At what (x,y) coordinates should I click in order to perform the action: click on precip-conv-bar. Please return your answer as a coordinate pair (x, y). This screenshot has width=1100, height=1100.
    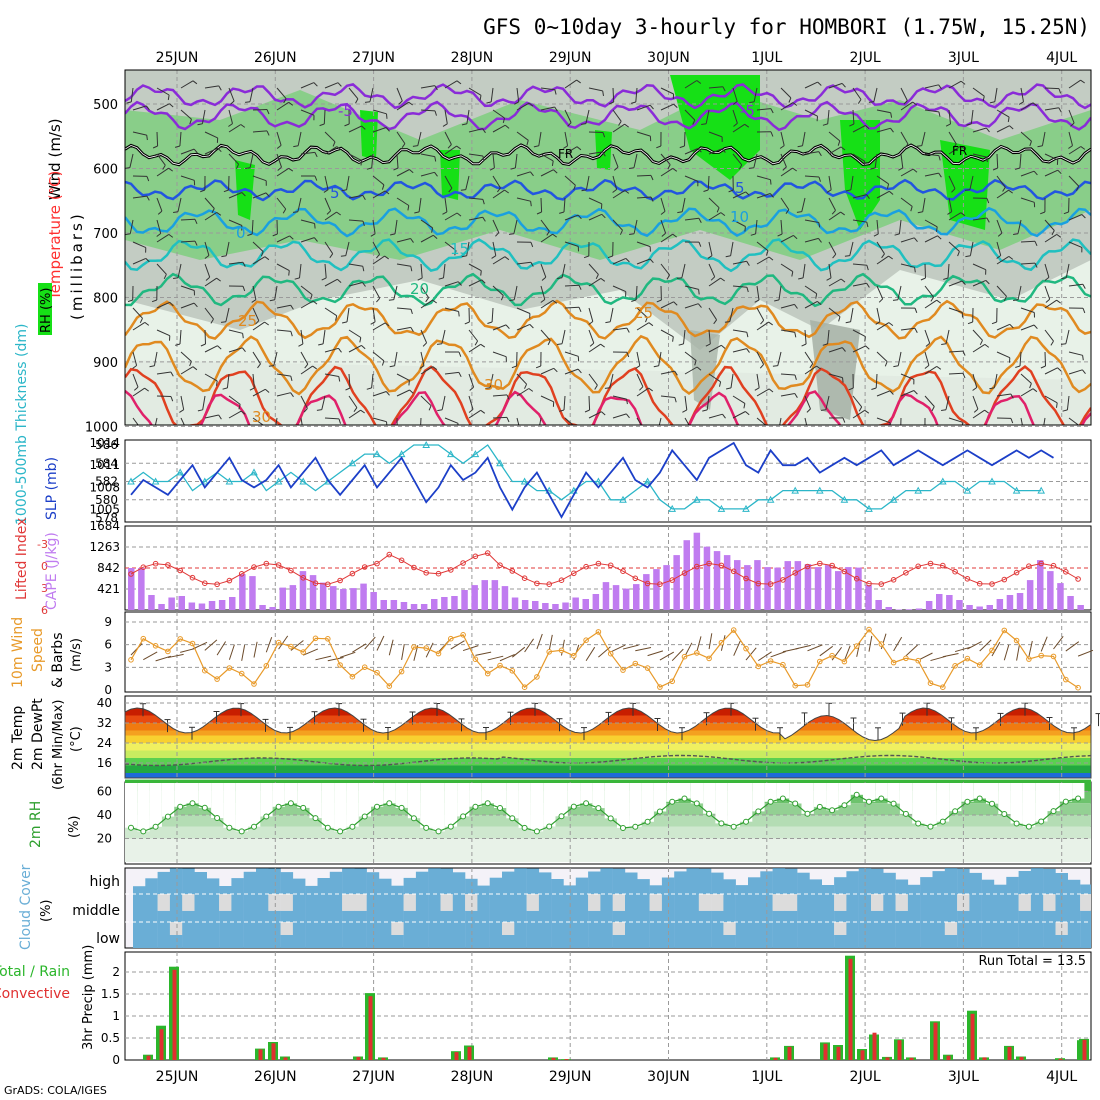
    Looking at the image, I should click on (285, 1058).